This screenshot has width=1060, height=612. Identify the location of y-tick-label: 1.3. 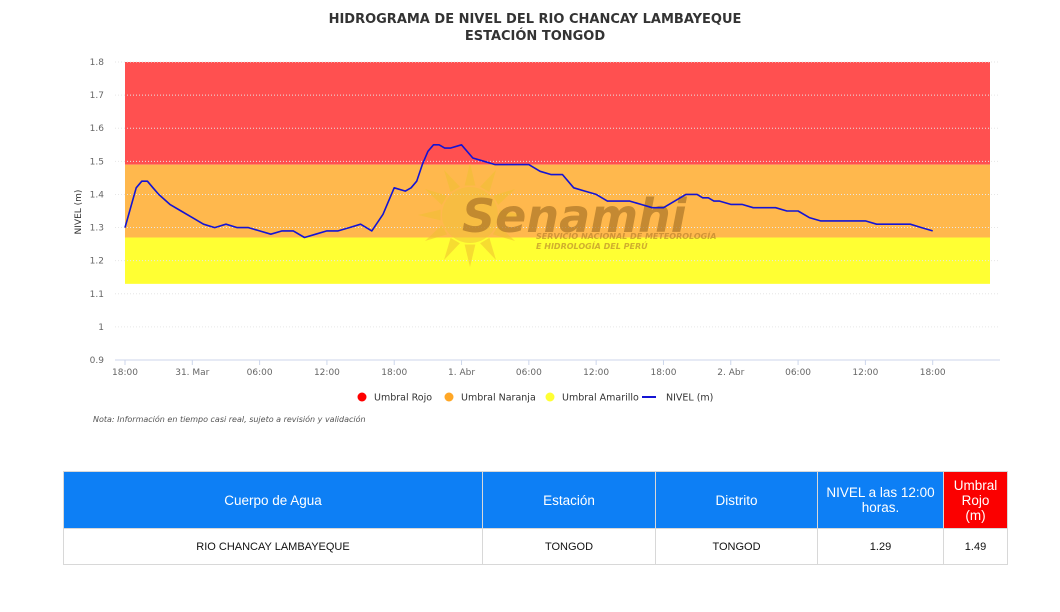
(97, 229).